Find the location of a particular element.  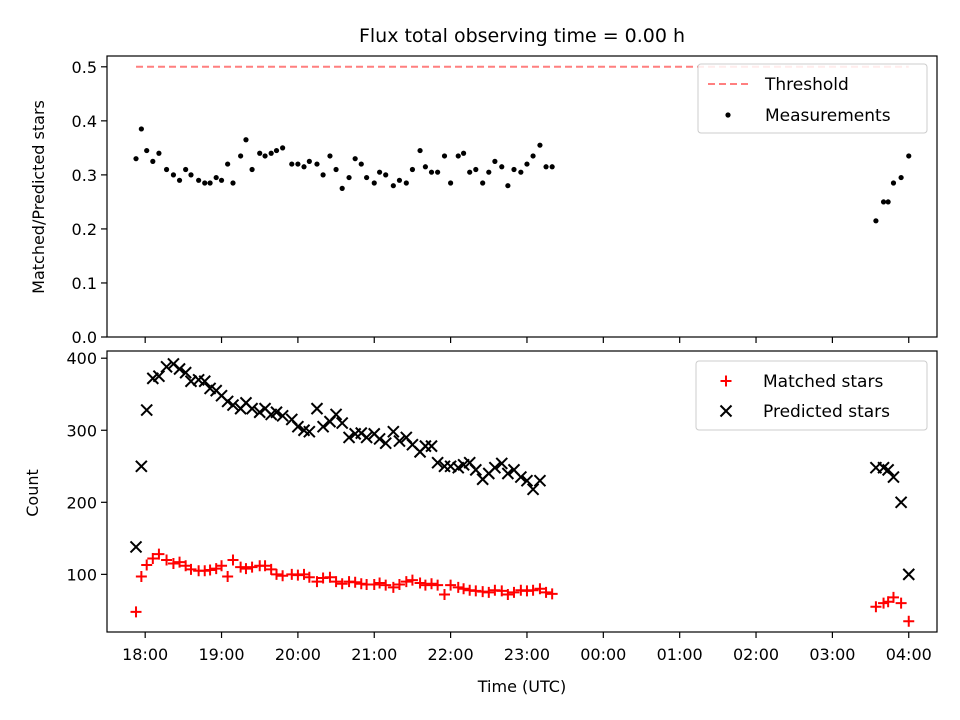

bottom-y-tick-label: 100 is located at coordinates (81, 574).